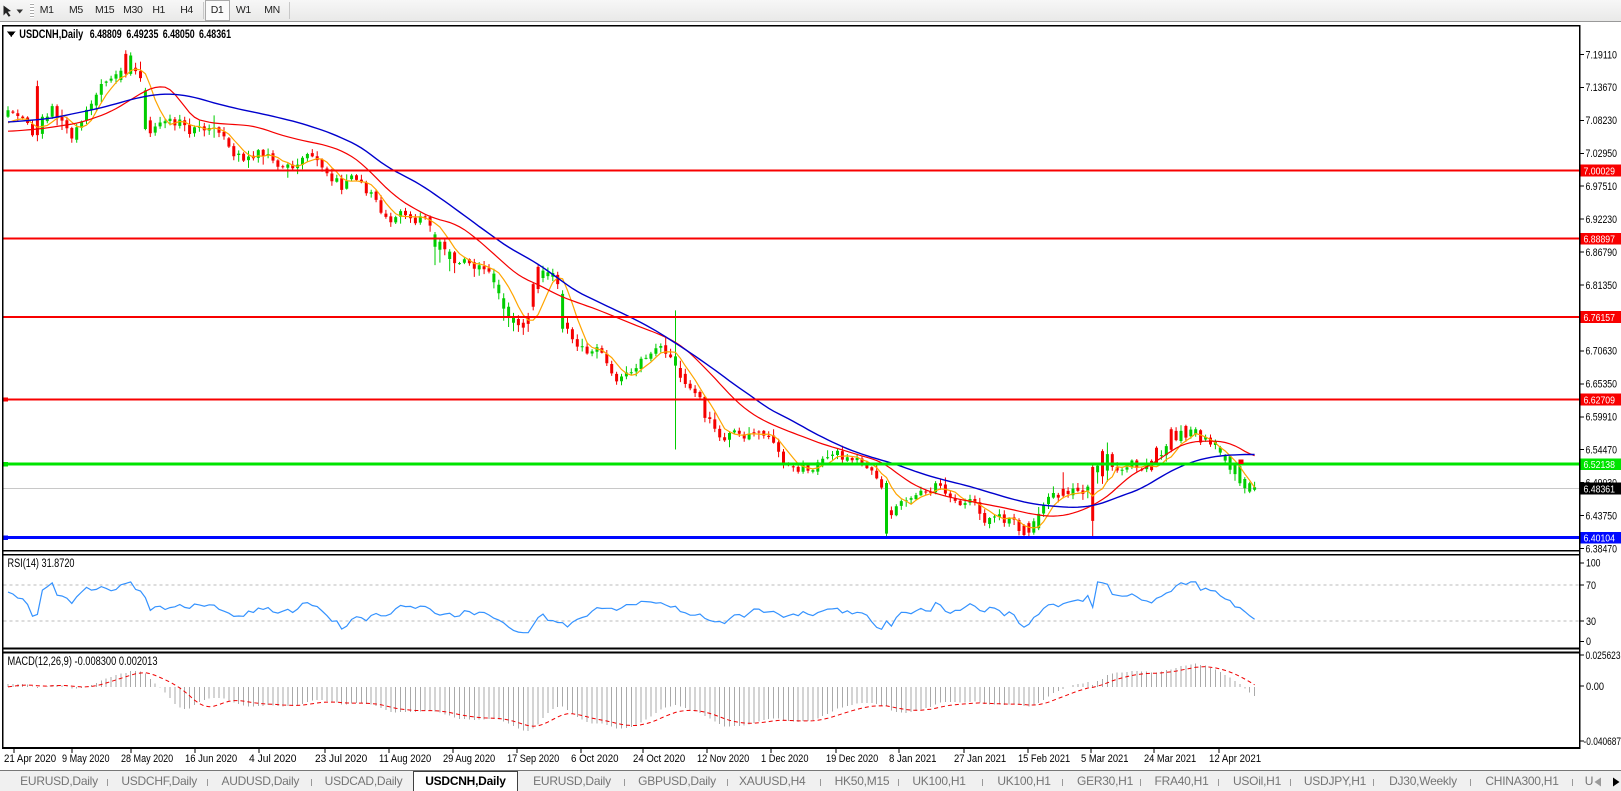  What do you see at coordinates (1600, 400) in the screenshot?
I see `svg-text: 6.62709` at bounding box center [1600, 400].